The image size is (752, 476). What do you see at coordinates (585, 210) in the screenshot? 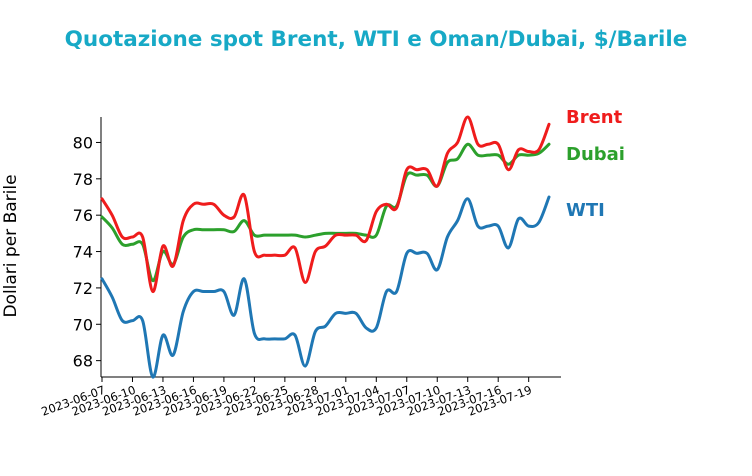
I see `series-label-wti: WTI` at bounding box center [585, 210].